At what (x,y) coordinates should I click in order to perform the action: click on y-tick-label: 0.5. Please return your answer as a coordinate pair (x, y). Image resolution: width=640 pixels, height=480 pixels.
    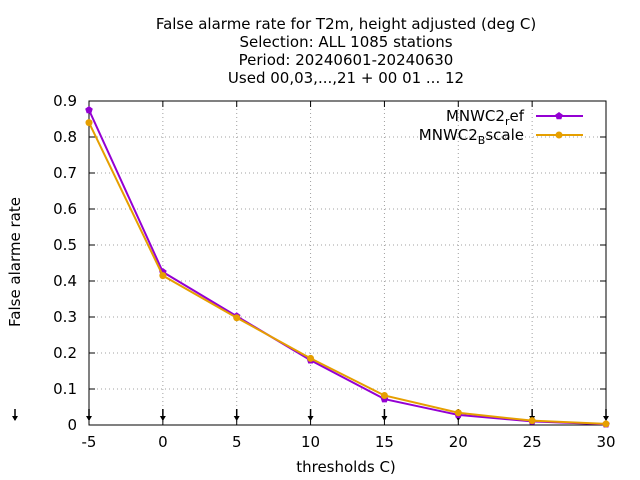
    Looking at the image, I should click on (65, 245).